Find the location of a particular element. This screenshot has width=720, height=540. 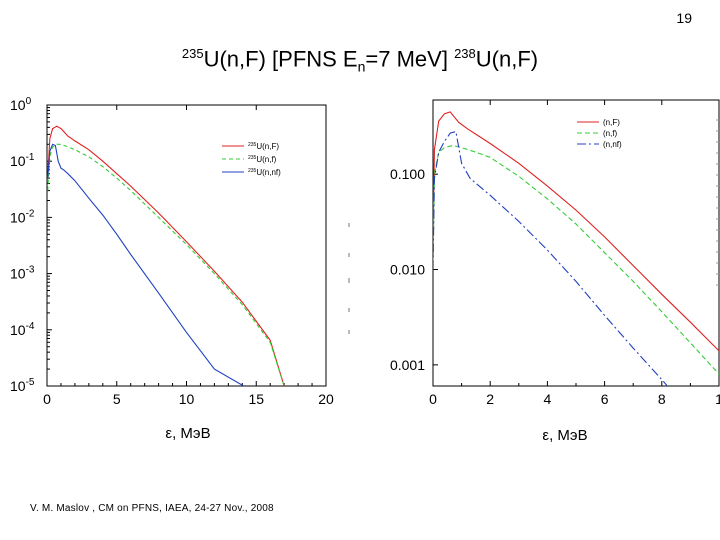

title-bracket-open: [PFNS E is located at coordinates (315, 59).